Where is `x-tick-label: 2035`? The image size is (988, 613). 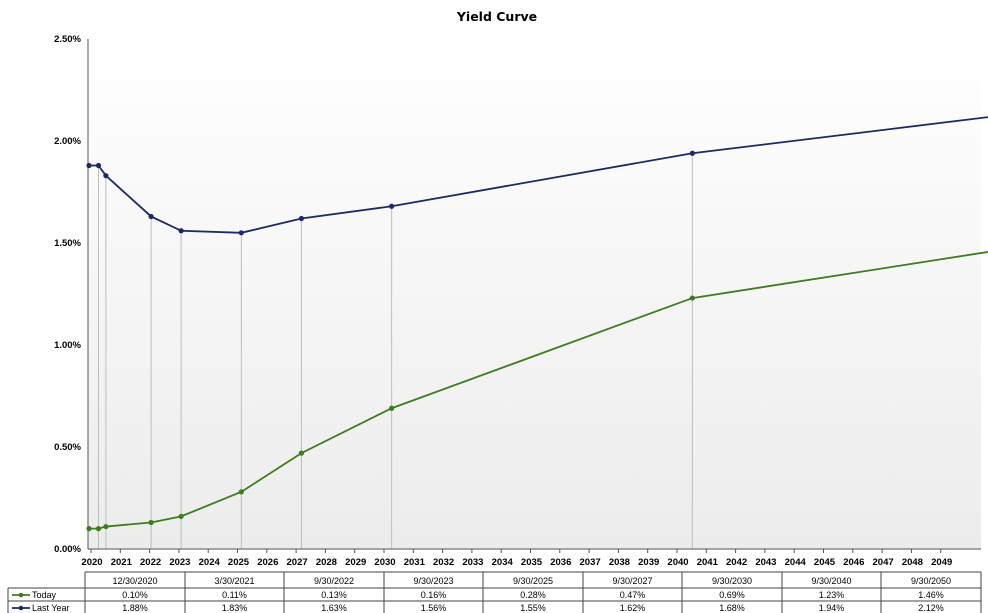 x-tick-label: 2035 is located at coordinates (532, 562).